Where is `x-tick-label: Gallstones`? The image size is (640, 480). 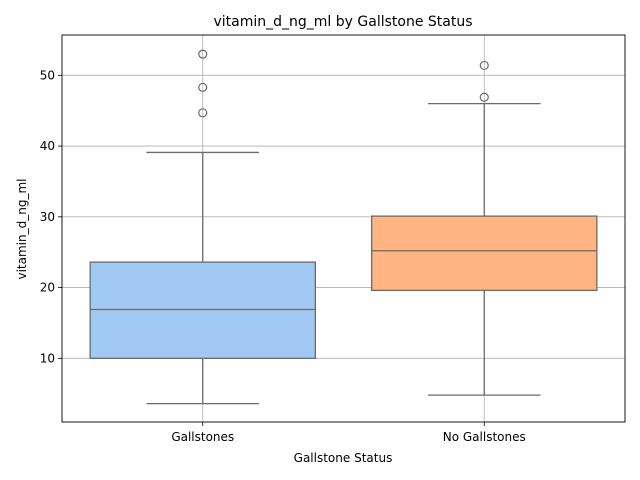
x-tick-label: Gallstones is located at coordinates (202, 437).